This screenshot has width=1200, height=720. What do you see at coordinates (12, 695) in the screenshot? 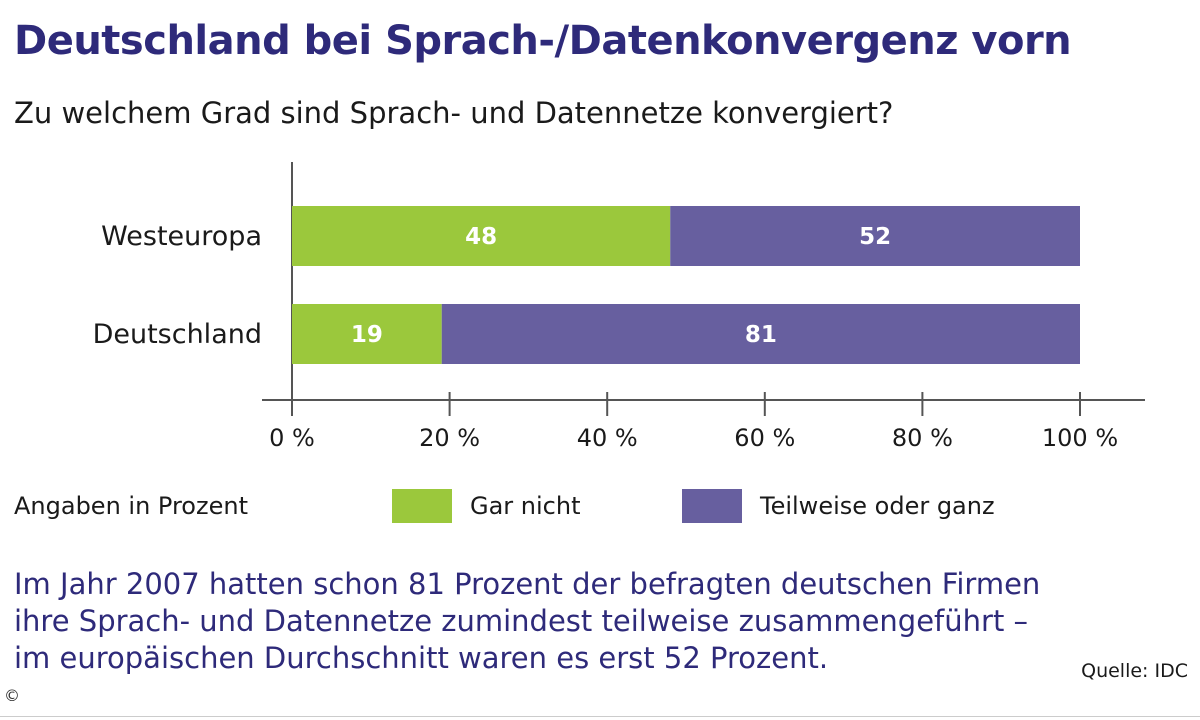
I see `copyright-mark: ©` at bounding box center [12, 695].